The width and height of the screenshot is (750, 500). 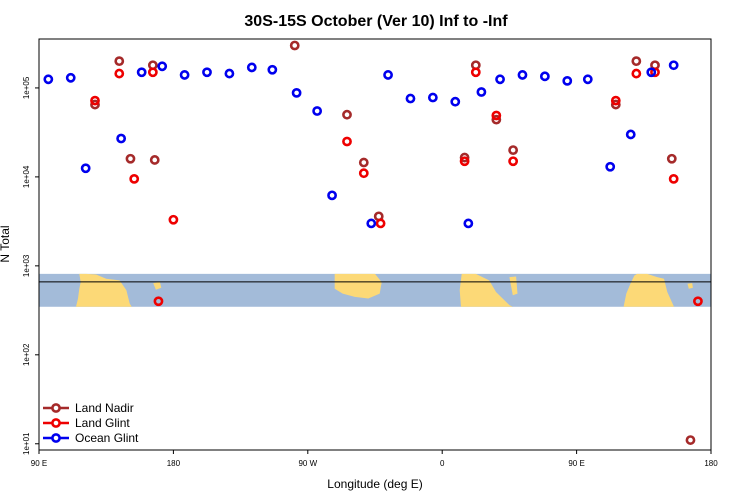 I want to click on x-tick-label: 90 W, so click(x=307, y=463).